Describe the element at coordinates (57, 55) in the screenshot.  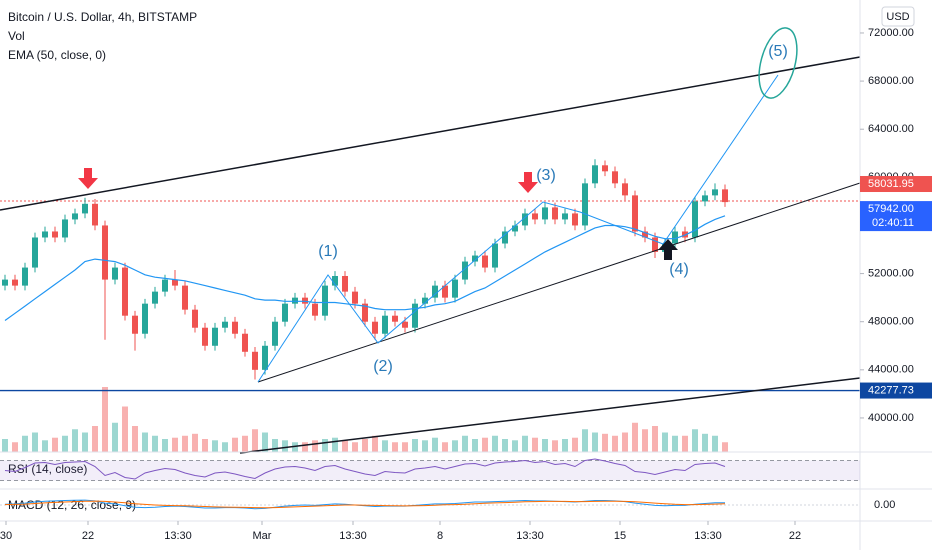
I see `ema-label: EMA (50, close, 0)` at that location.